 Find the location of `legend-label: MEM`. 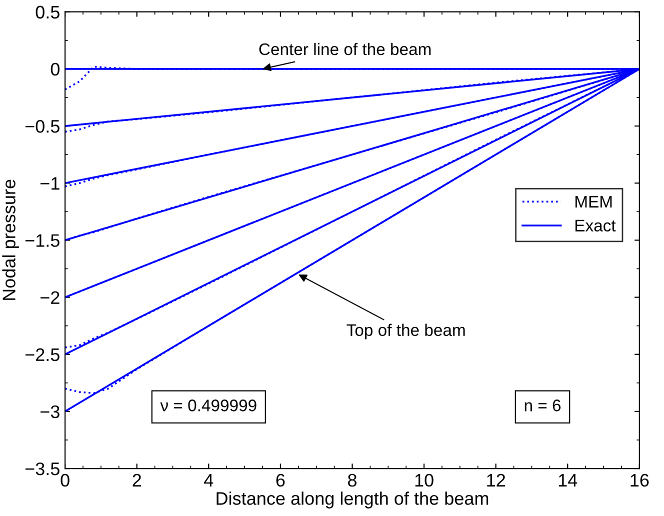

legend-label: MEM is located at coordinates (594, 202).